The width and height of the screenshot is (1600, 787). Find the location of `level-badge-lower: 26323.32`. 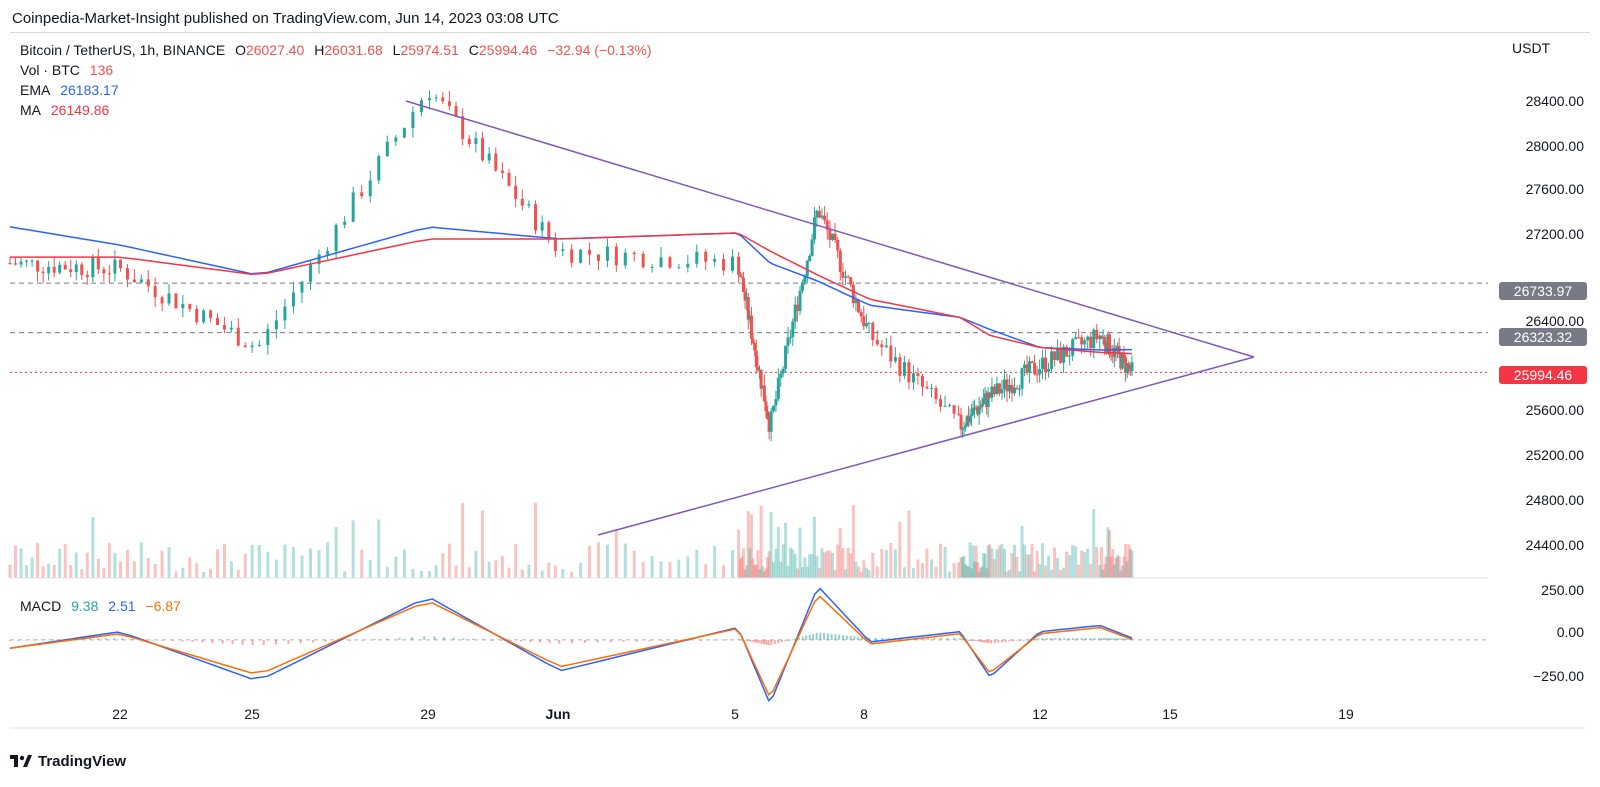

level-badge-lower: 26323.32 is located at coordinates (1543, 337).